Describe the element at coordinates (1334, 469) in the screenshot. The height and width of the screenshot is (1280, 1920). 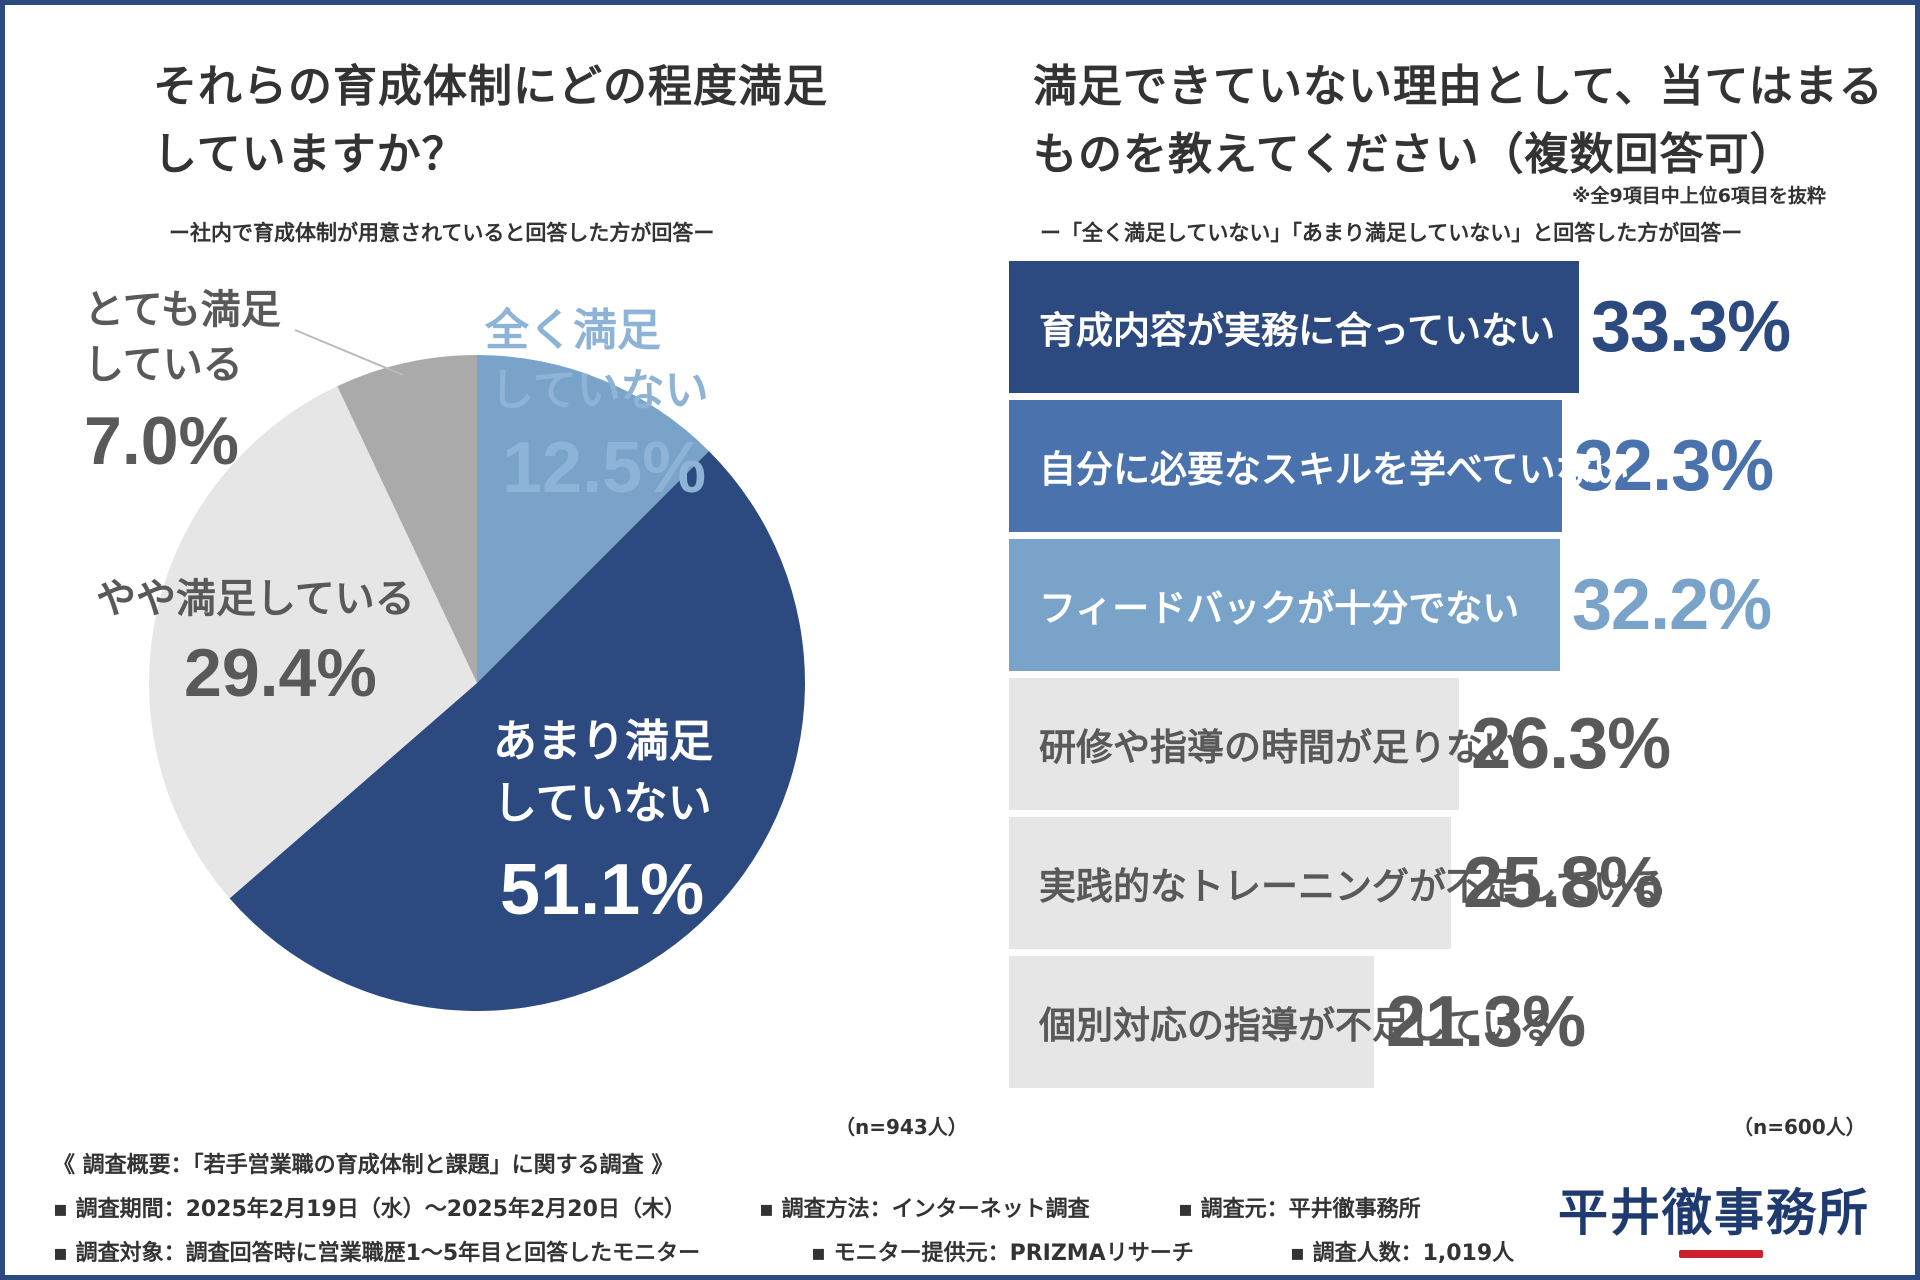
I see `bar-label: 自分に必要なスキルを学べていない` at that location.